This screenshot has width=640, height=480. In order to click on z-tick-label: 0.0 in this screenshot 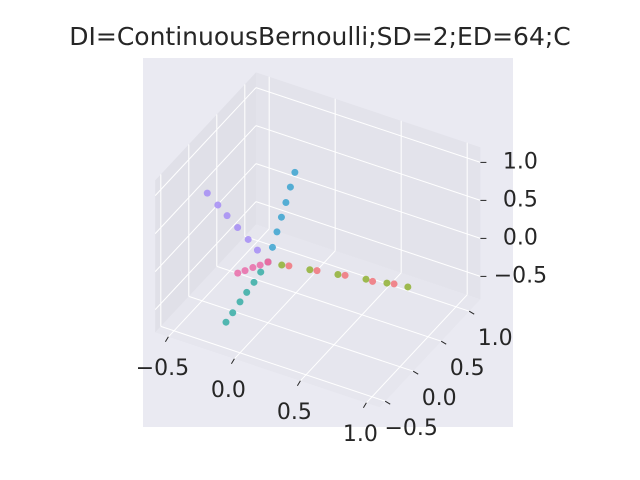, I will do `click(520, 237)`.